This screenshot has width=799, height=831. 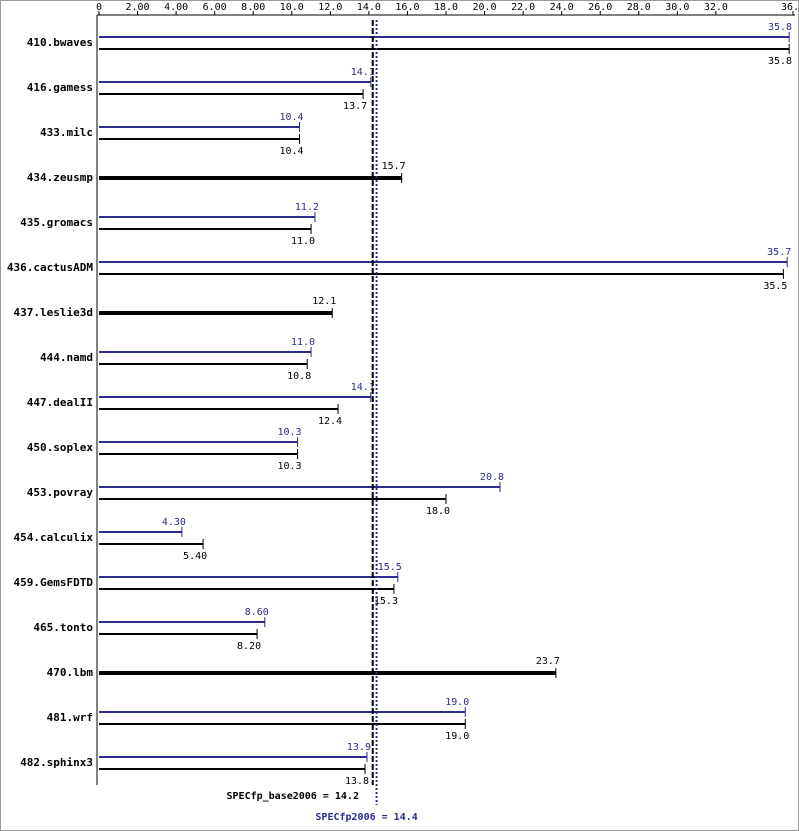 I want to click on value-label: 13.7, so click(x=355, y=106).